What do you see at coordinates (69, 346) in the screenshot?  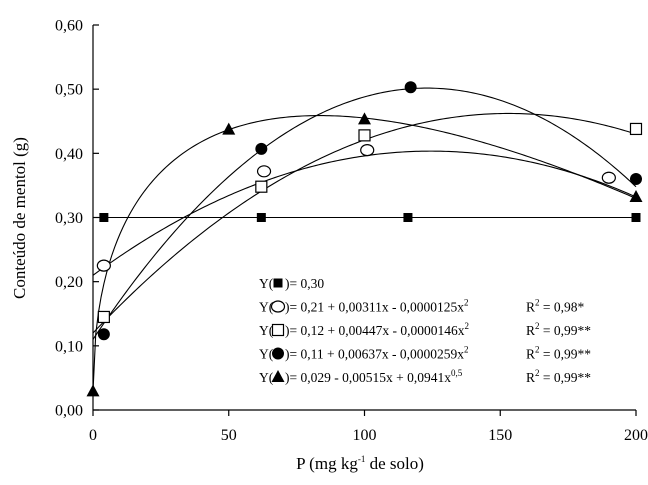 I see `y-tick-label: 0,10` at bounding box center [69, 346].